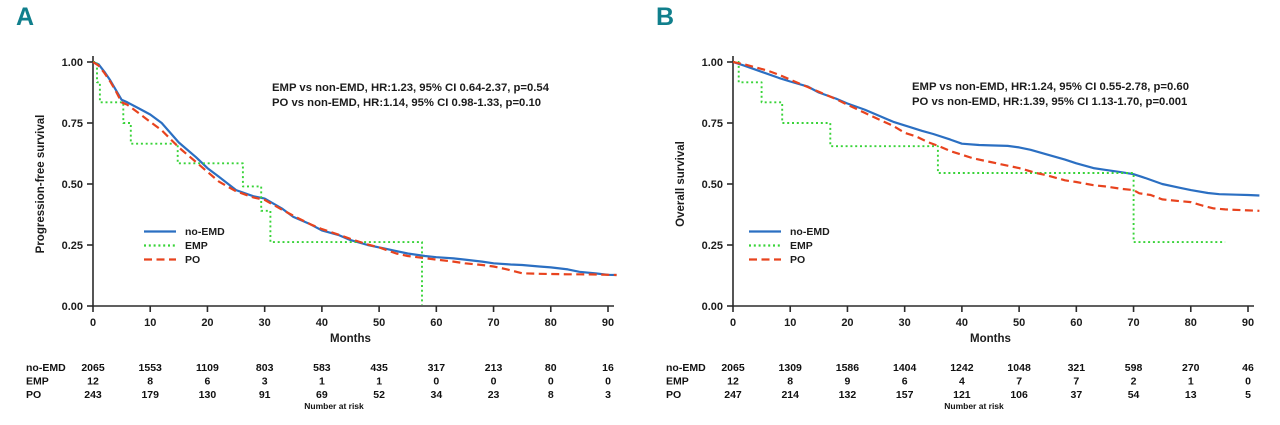  I want to click on panel-a-letter: A, so click(25, 17).